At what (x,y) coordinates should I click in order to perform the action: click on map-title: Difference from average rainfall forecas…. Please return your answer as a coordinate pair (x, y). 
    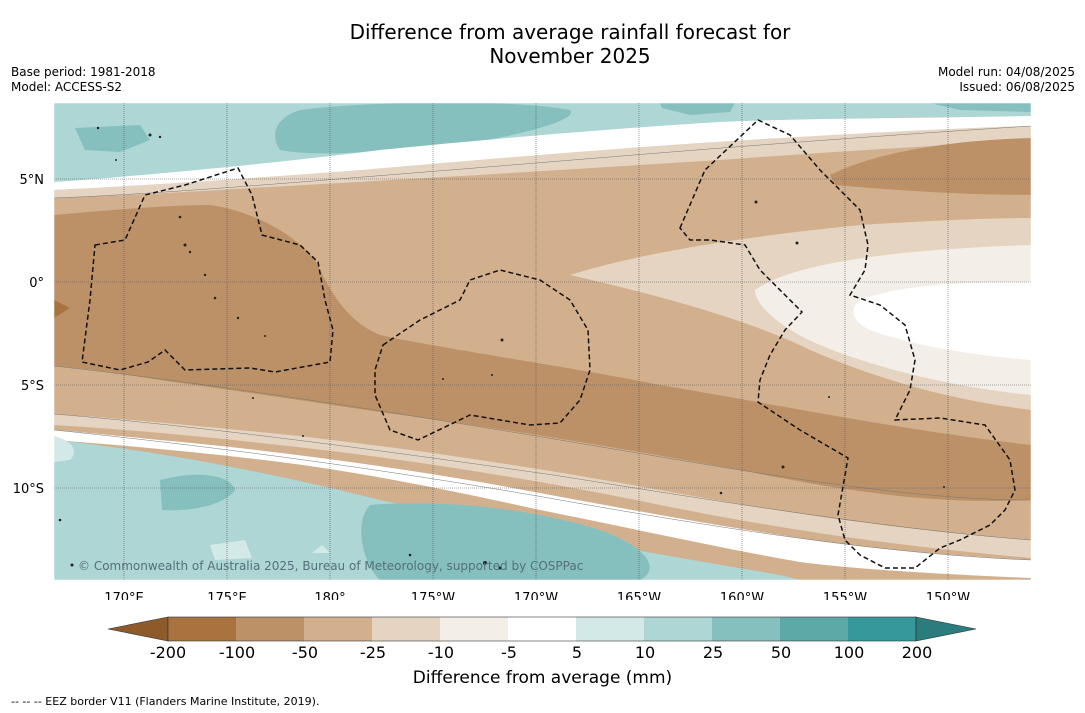
    Looking at the image, I should click on (542, 44).